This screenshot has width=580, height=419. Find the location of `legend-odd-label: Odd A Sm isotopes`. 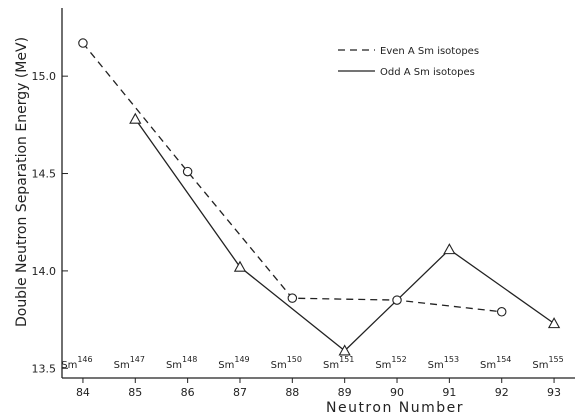

legend-odd-label: Odd A Sm isotopes is located at coordinates (427, 72).